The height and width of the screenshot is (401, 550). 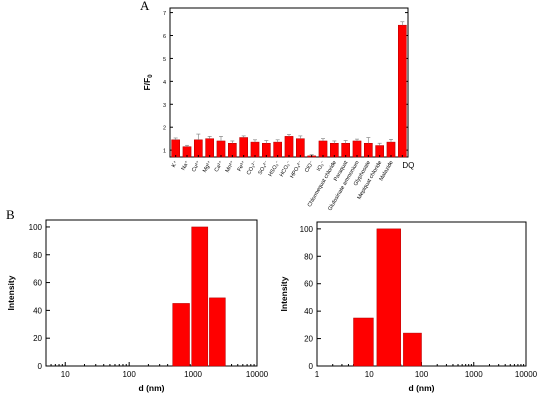 I want to click on panel-label-b: B, so click(x=10, y=214).